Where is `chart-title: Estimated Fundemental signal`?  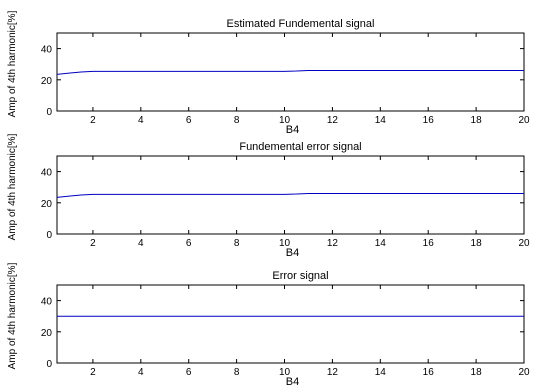 chart-title: Estimated Fundemental signal is located at coordinates (301, 24).